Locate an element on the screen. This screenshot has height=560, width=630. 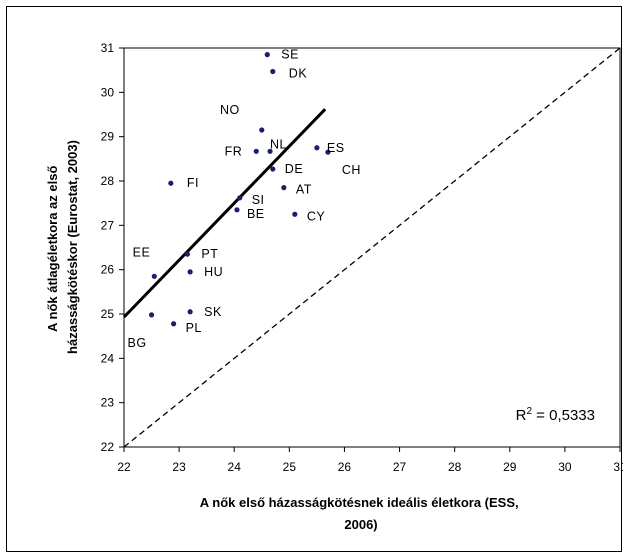
x-tick-label-4: 26 is located at coordinates (345, 467).